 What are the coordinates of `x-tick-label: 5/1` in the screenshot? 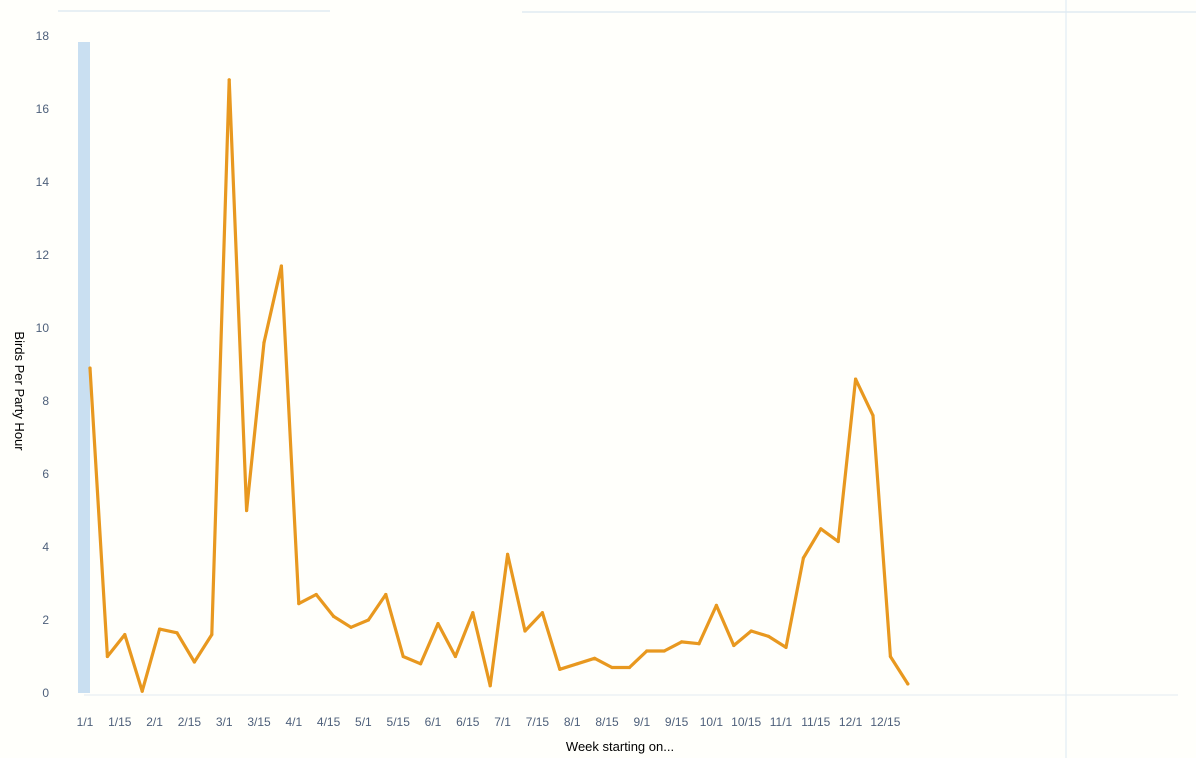 It's located at (363, 722).